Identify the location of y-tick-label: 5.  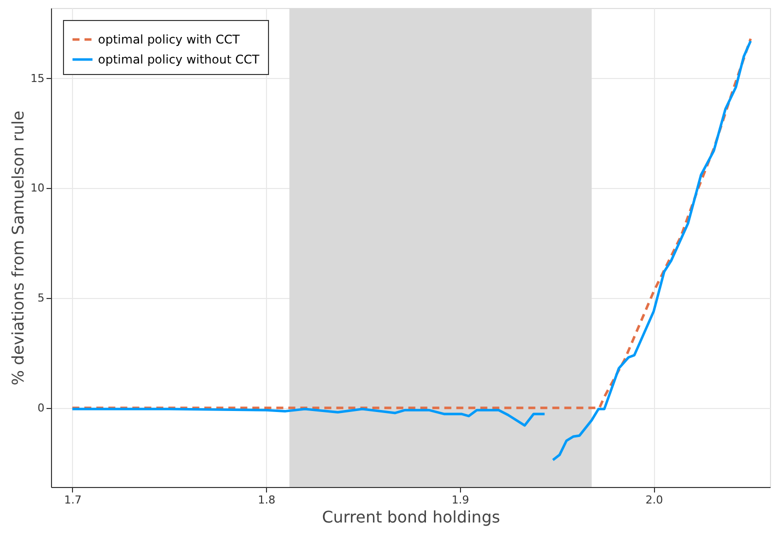
(41, 298).